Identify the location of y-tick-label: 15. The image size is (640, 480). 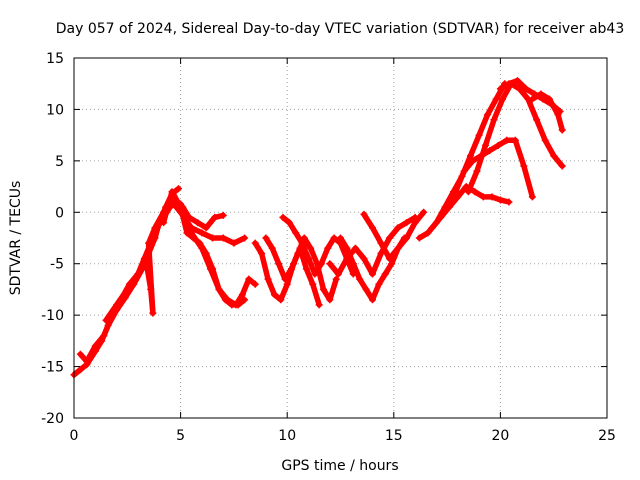
(55, 59).